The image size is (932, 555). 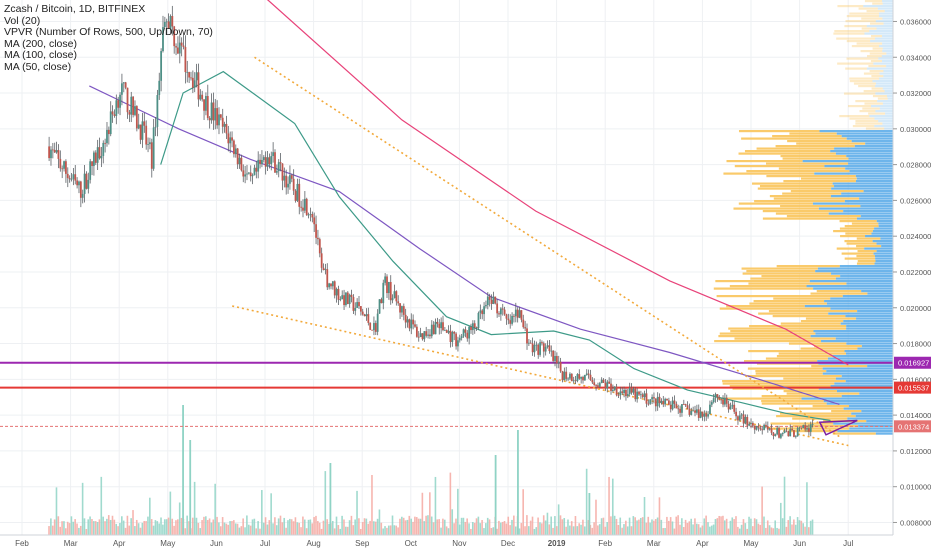 I want to click on legend-title: Zcash / Bitcoin, 1D, BITFINEX, so click(x=75, y=9).